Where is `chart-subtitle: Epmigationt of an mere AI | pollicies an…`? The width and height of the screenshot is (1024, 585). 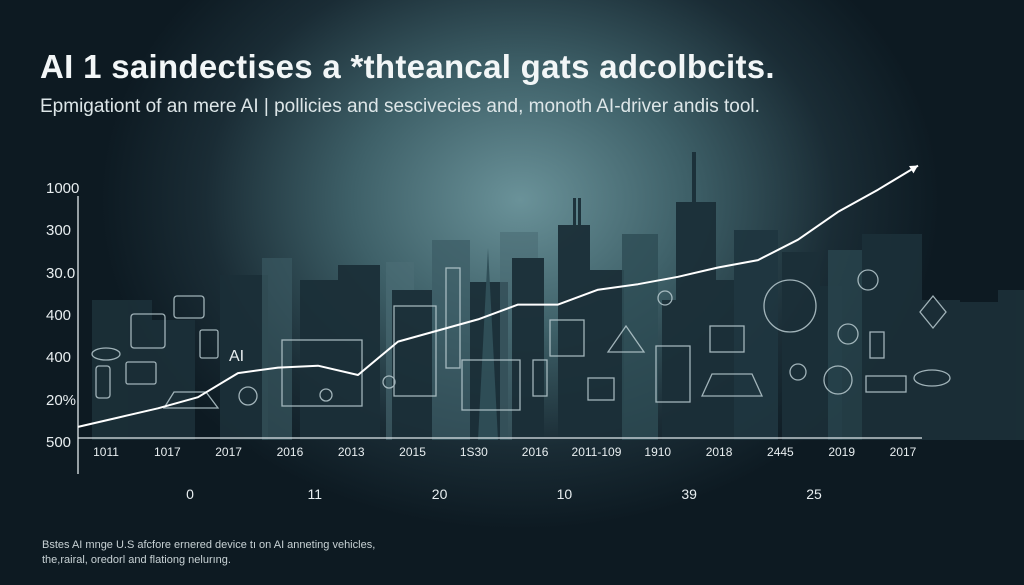
chart-subtitle: Epmigationt of an mere AI | pollicies an… is located at coordinates (400, 106).